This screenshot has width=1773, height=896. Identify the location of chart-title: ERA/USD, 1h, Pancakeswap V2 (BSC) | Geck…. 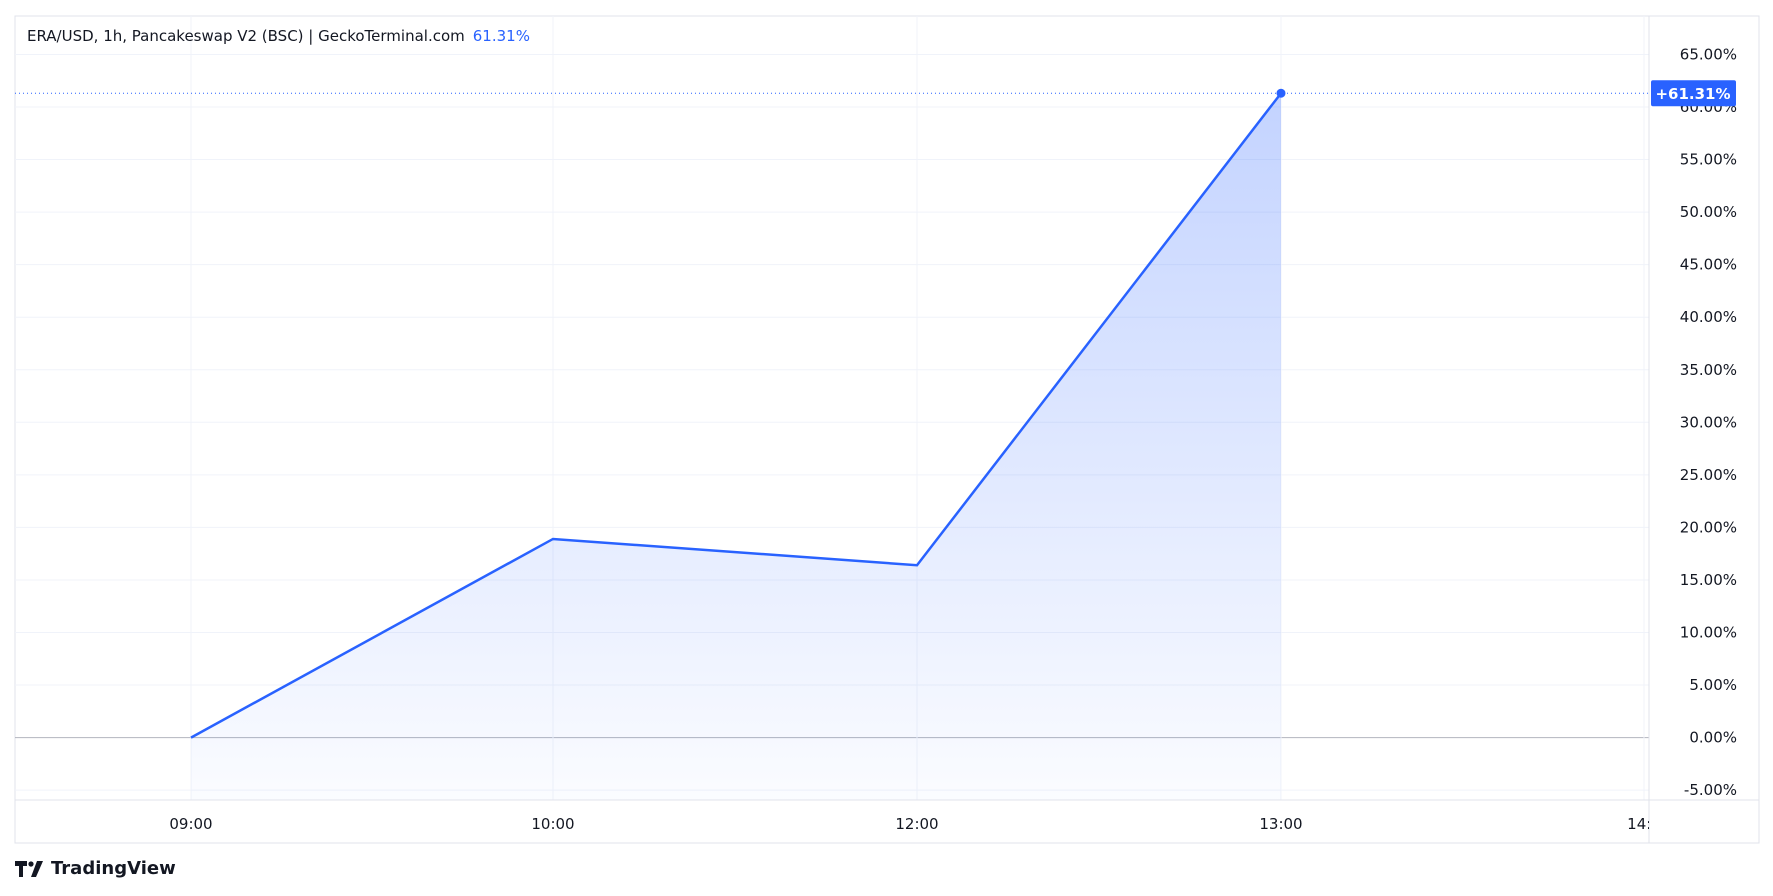
(246, 36).